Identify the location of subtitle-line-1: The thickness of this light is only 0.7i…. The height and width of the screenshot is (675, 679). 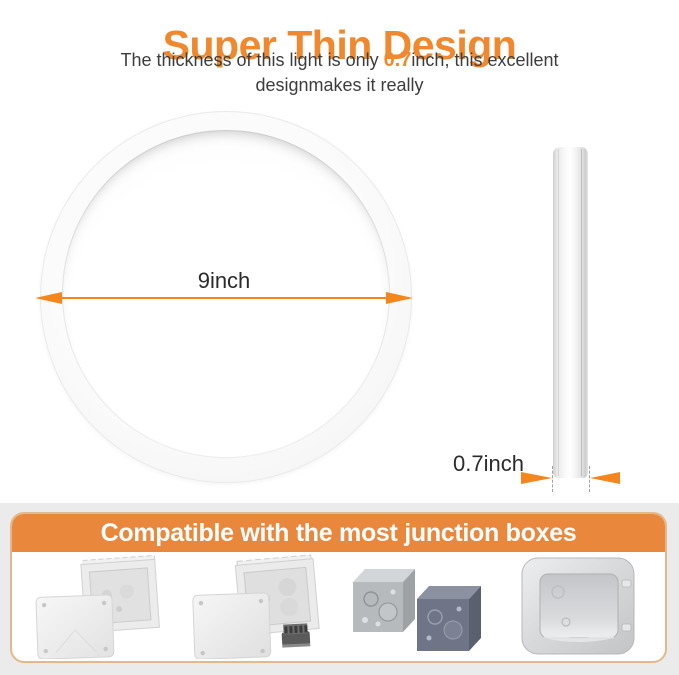
(339, 60).